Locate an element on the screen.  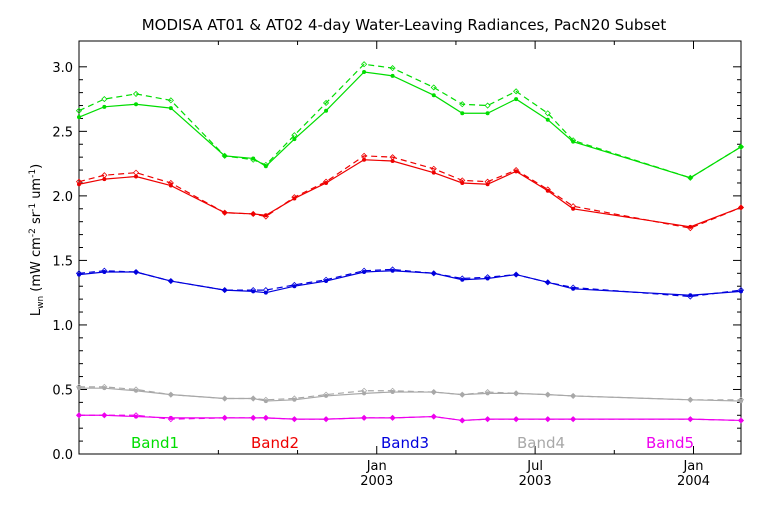
legend-band3: Band3 is located at coordinates (405, 443).